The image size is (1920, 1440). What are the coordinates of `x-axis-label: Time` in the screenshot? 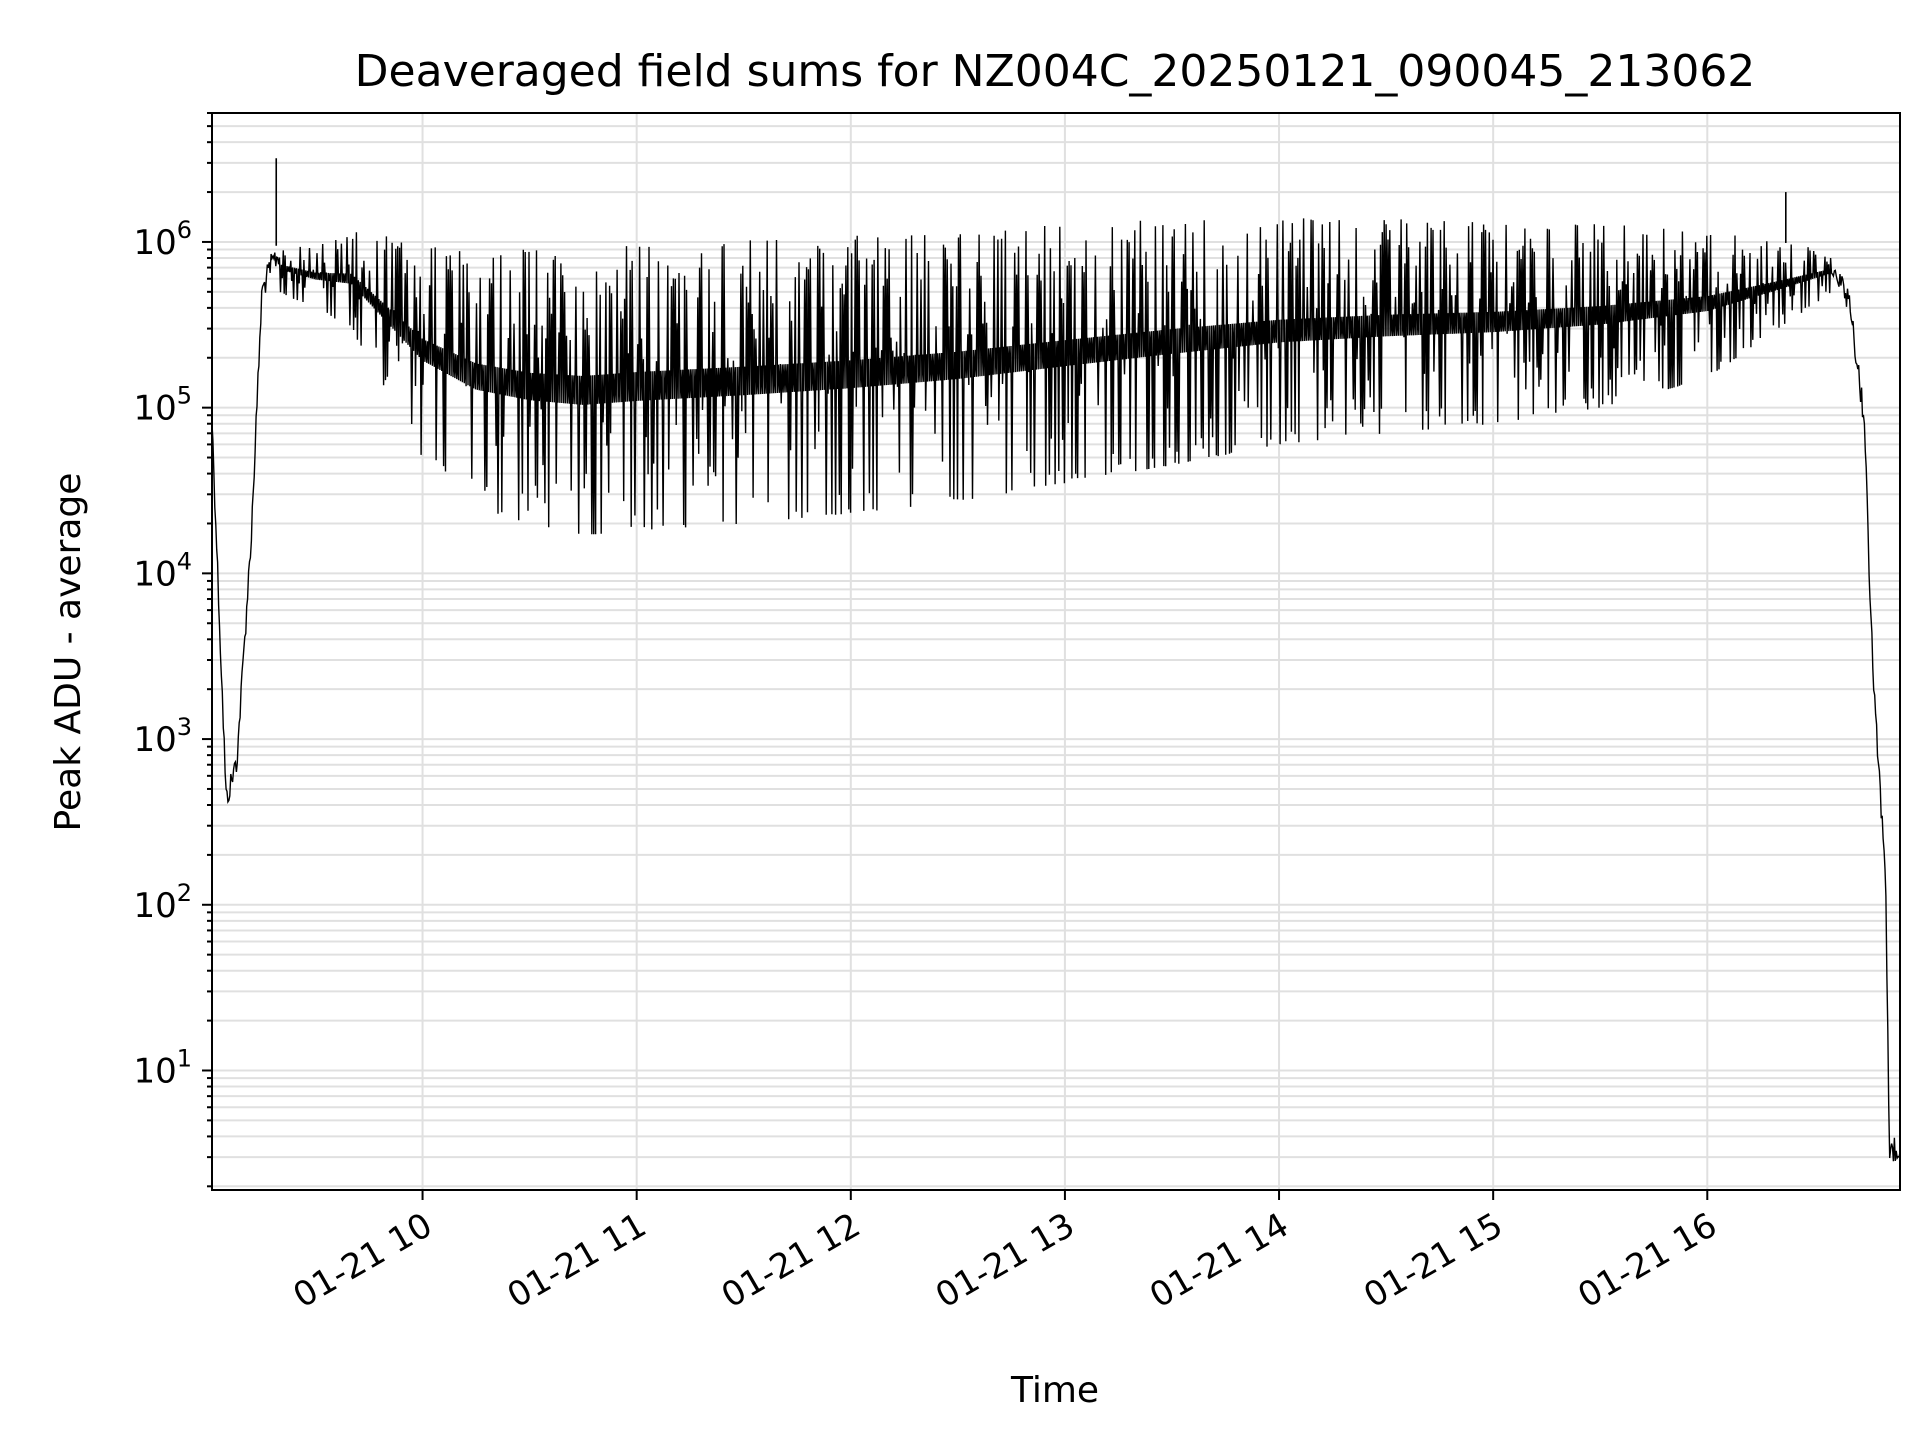 It's located at (1054, 1390).